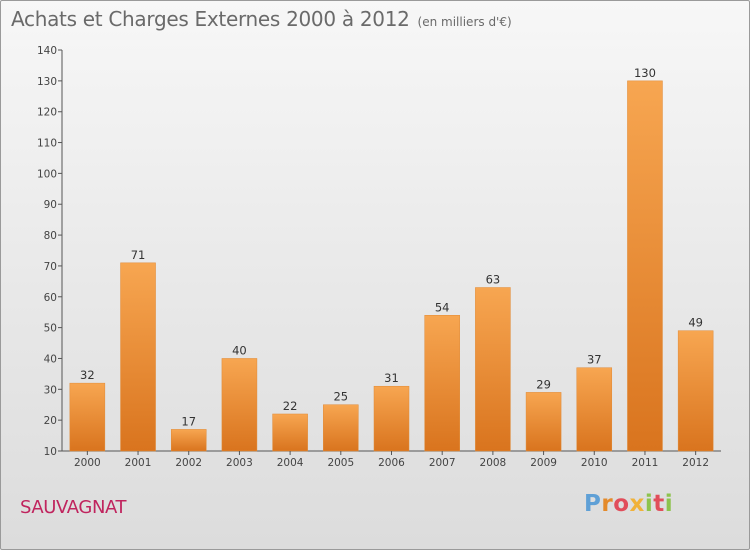 This screenshot has width=750, height=550. What do you see at coordinates (138, 357) in the screenshot?
I see `bar-2001` at bounding box center [138, 357].